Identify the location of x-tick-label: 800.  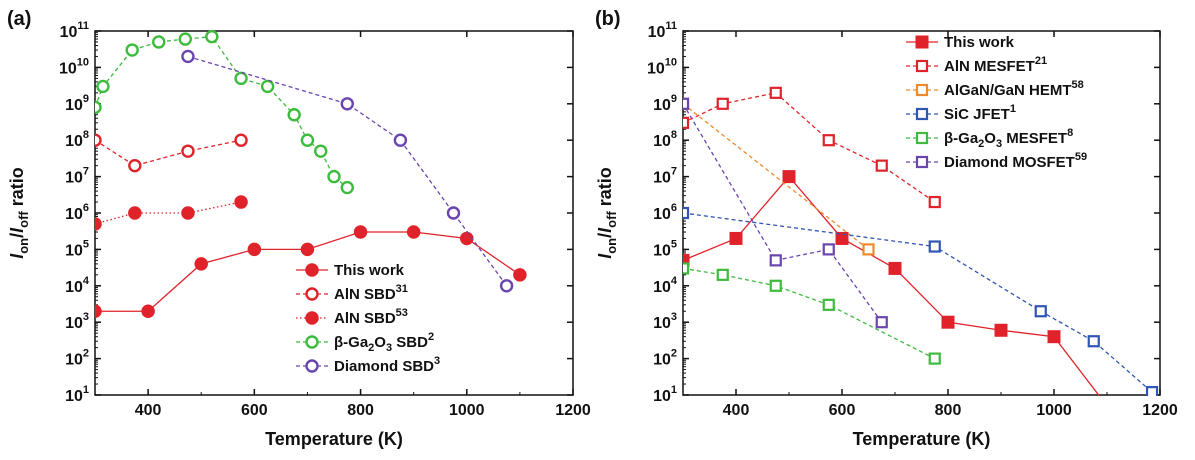
(360, 410).